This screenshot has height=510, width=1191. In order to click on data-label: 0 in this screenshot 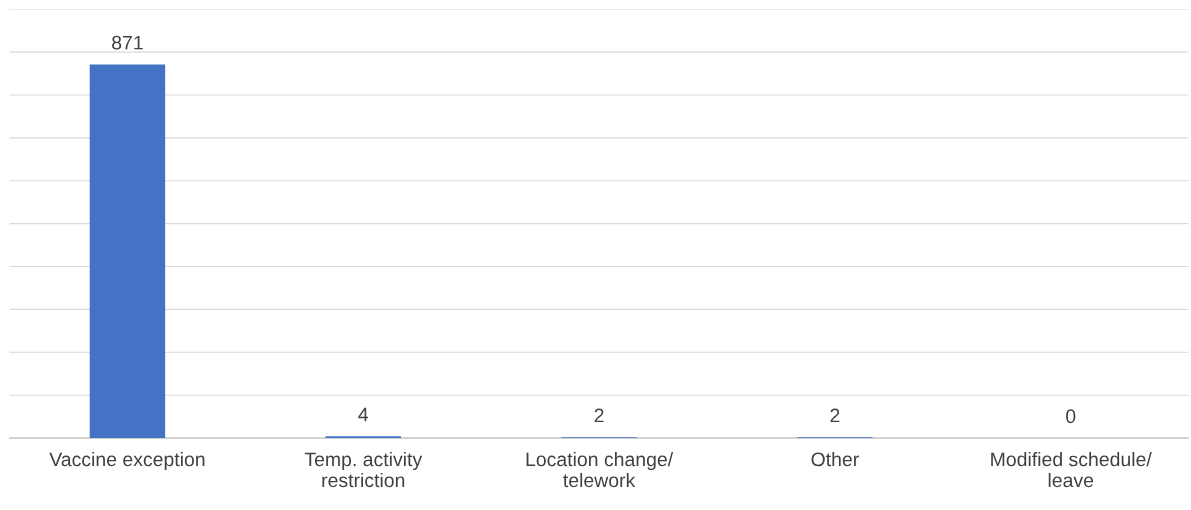, I will do `click(1071, 416)`.